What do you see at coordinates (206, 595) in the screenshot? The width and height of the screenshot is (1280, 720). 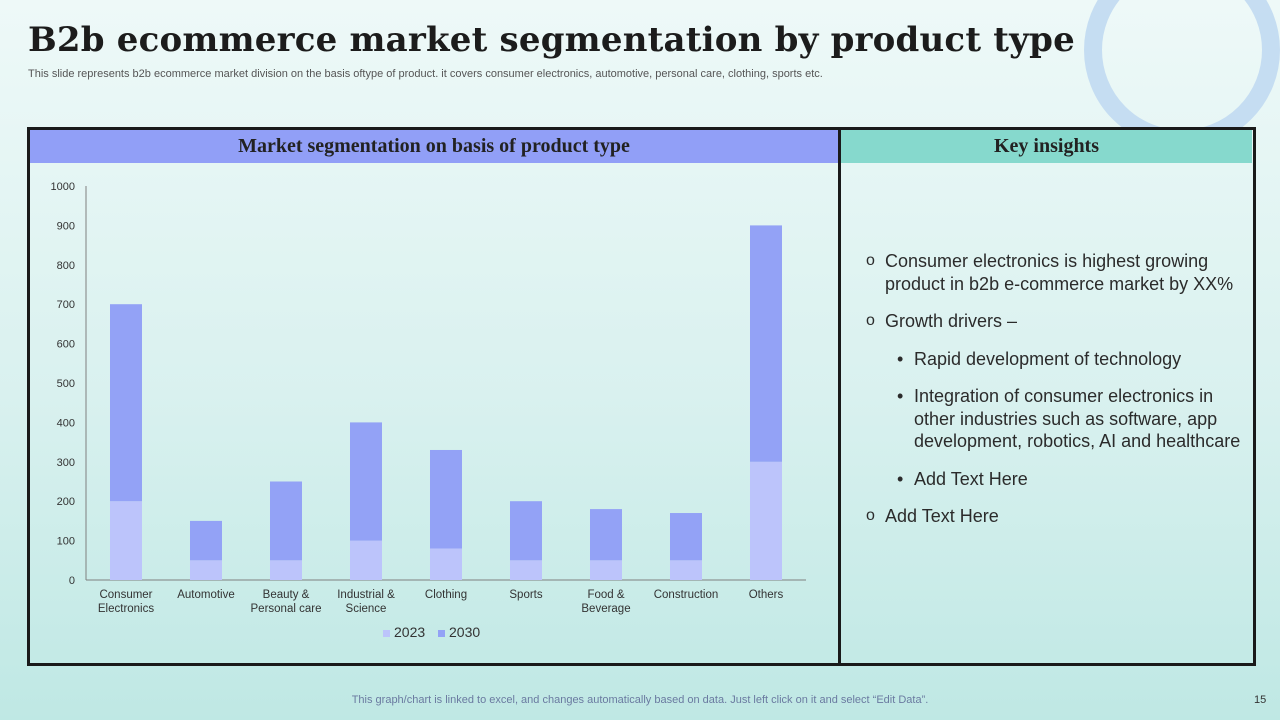 I see `x-tick-label: Automotive` at bounding box center [206, 595].